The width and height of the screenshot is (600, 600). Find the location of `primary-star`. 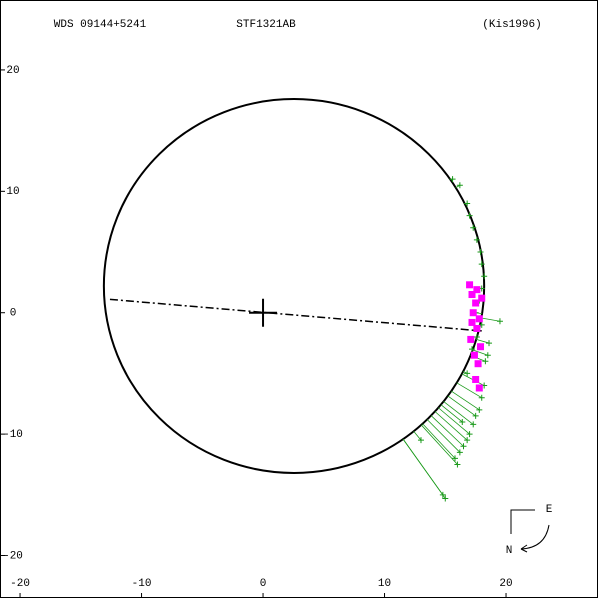

primary-star is located at coordinates (263, 312).